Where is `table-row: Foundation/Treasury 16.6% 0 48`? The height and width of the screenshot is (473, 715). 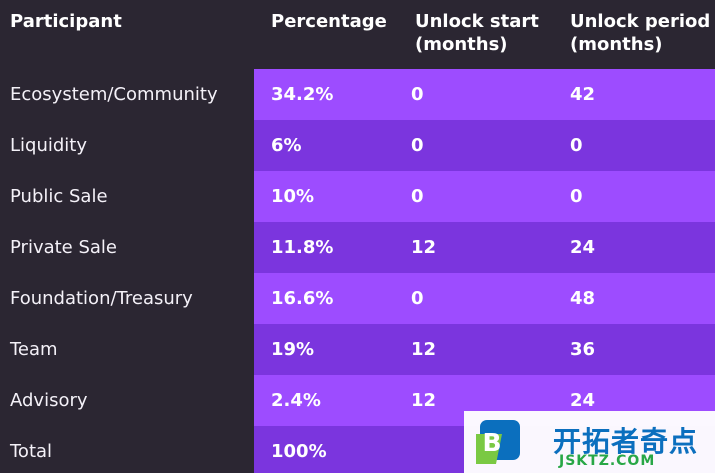
table-row: Foundation/Treasury 16.6% 0 48 is located at coordinates (357, 298).